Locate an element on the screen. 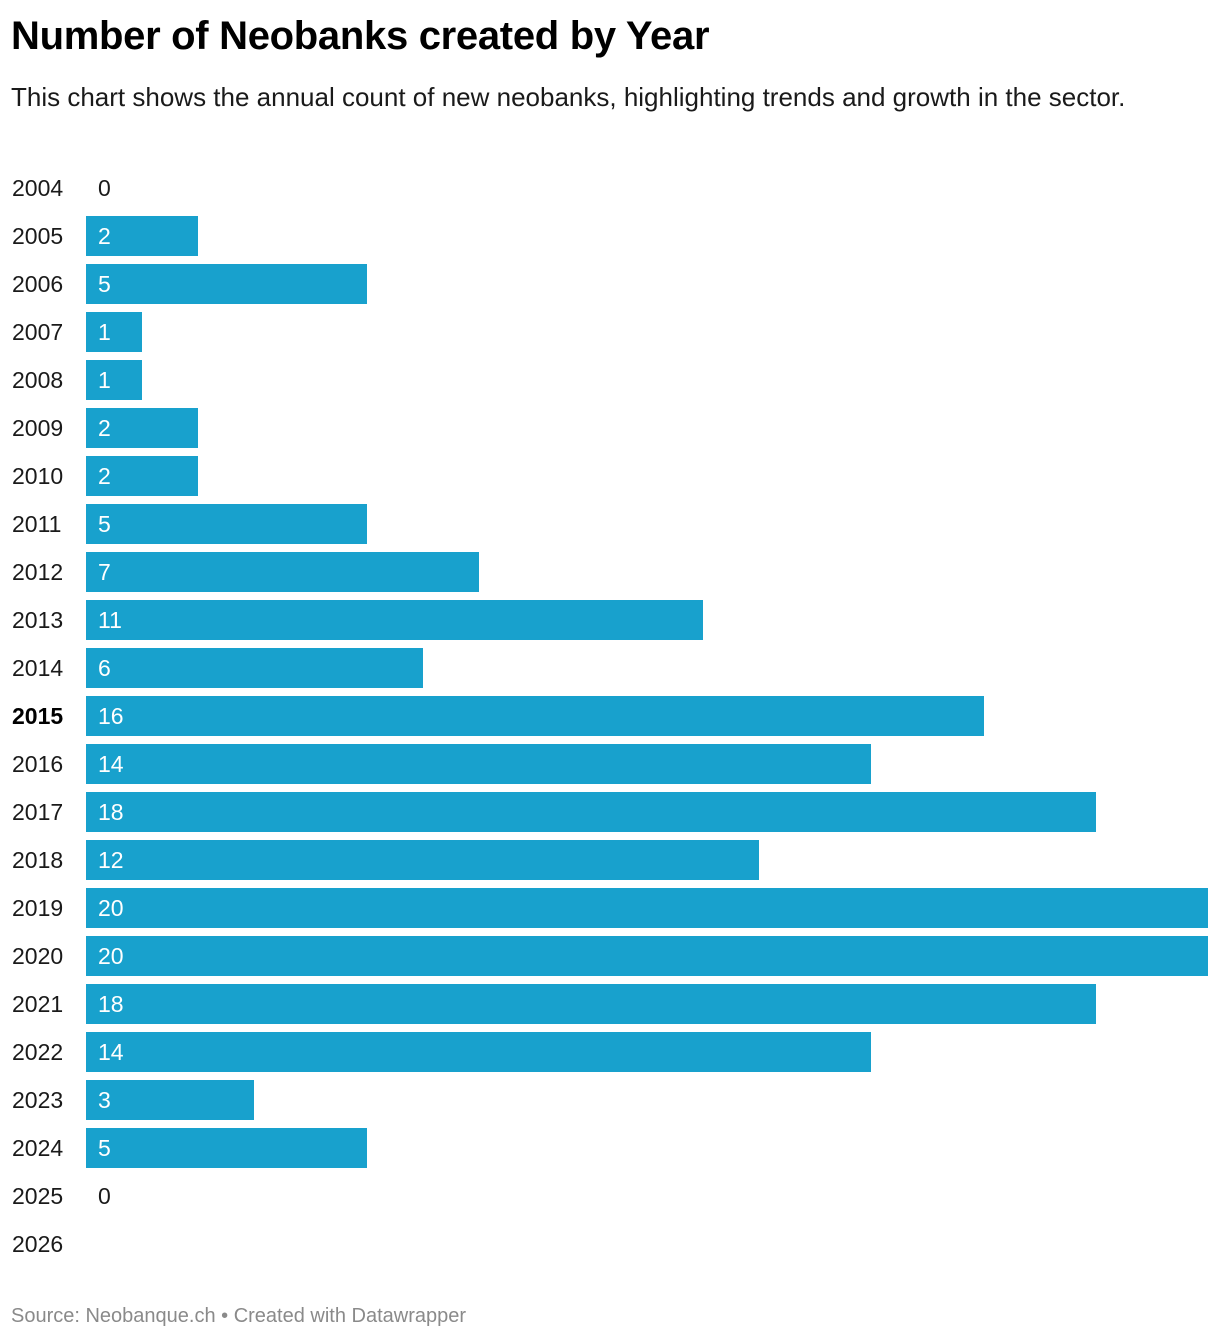 The width and height of the screenshot is (1220, 1340). bar-2024 is located at coordinates (226, 1148).